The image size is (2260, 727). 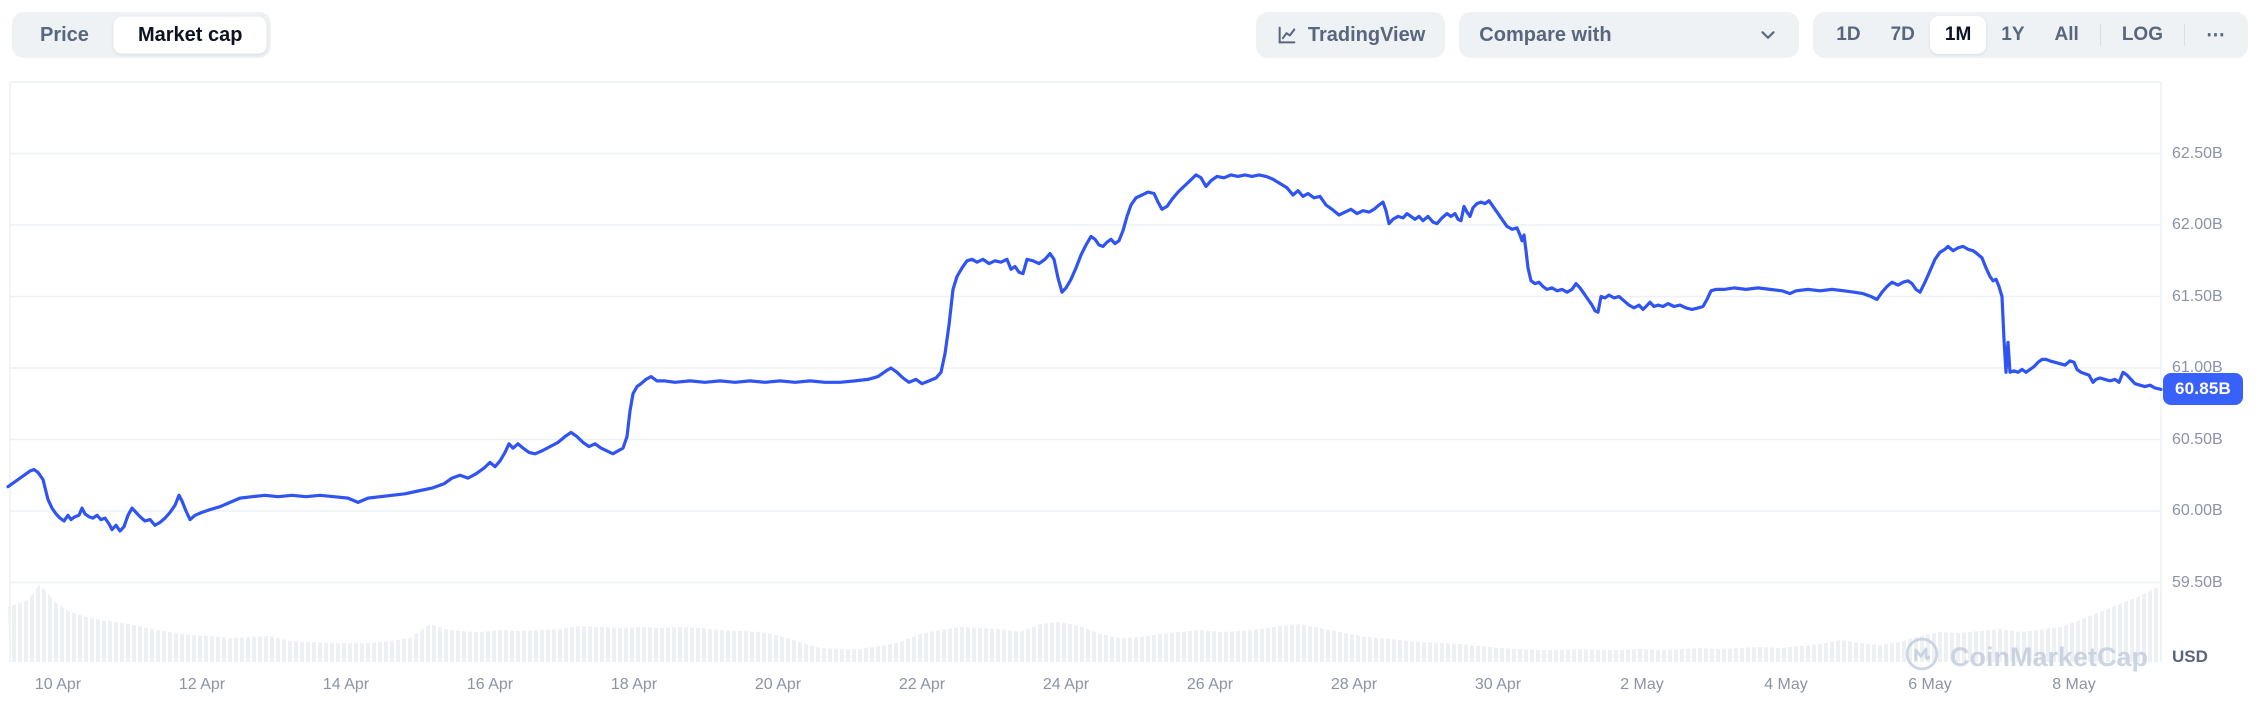 What do you see at coordinates (1287, 35) in the screenshot?
I see `tradingview-chart-icon` at bounding box center [1287, 35].